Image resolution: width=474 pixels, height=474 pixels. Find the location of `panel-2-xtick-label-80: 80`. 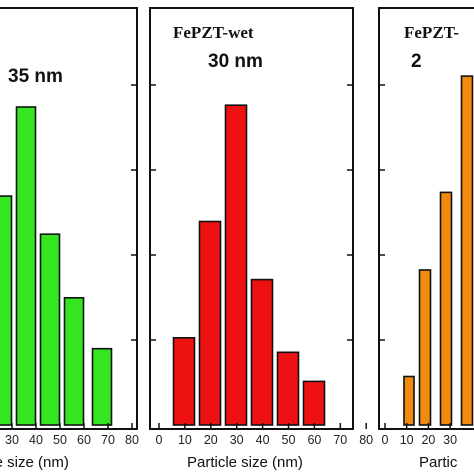

panel-2-xtick-label-80: 80 is located at coordinates (366, 440).